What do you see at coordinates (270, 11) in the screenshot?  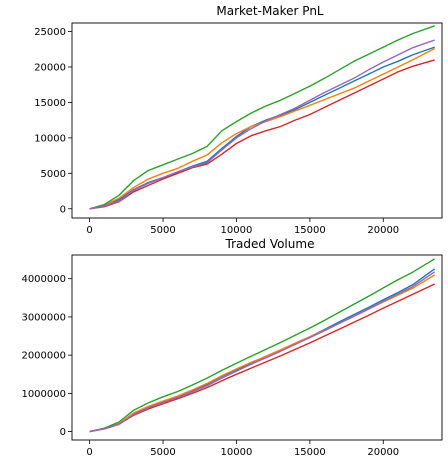 I see `chart-title: Market-Maker PnL` at bounding box center [270, 11].